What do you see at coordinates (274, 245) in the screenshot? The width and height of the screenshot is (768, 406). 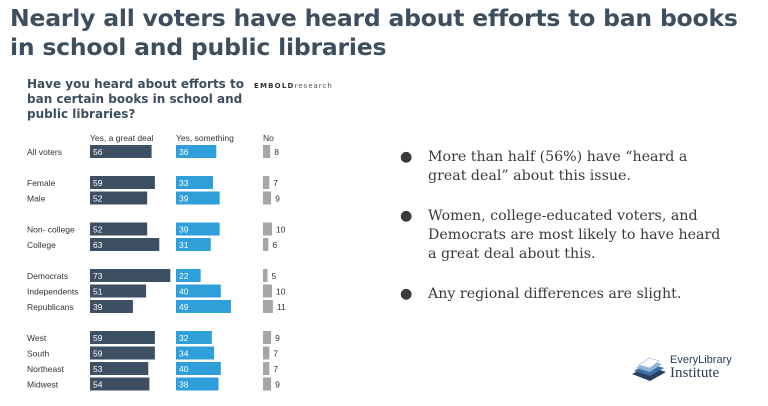 I see `bar-value-label: 6` at bounding box center [274, 245].